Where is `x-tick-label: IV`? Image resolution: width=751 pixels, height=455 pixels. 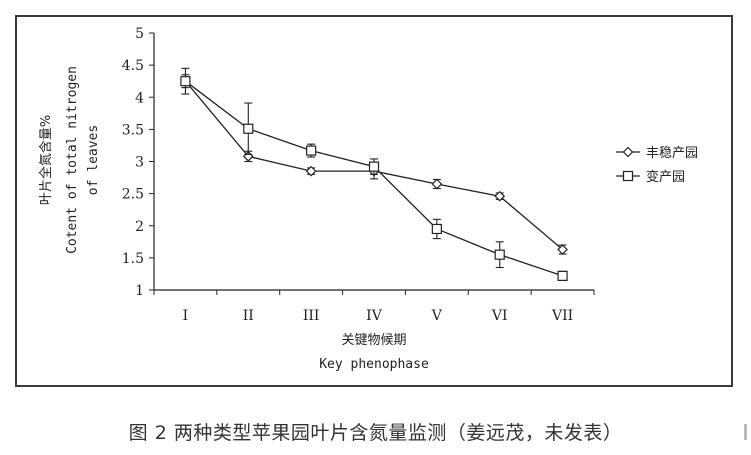 x-tick-label: IV is located at coordinates (374, 316).